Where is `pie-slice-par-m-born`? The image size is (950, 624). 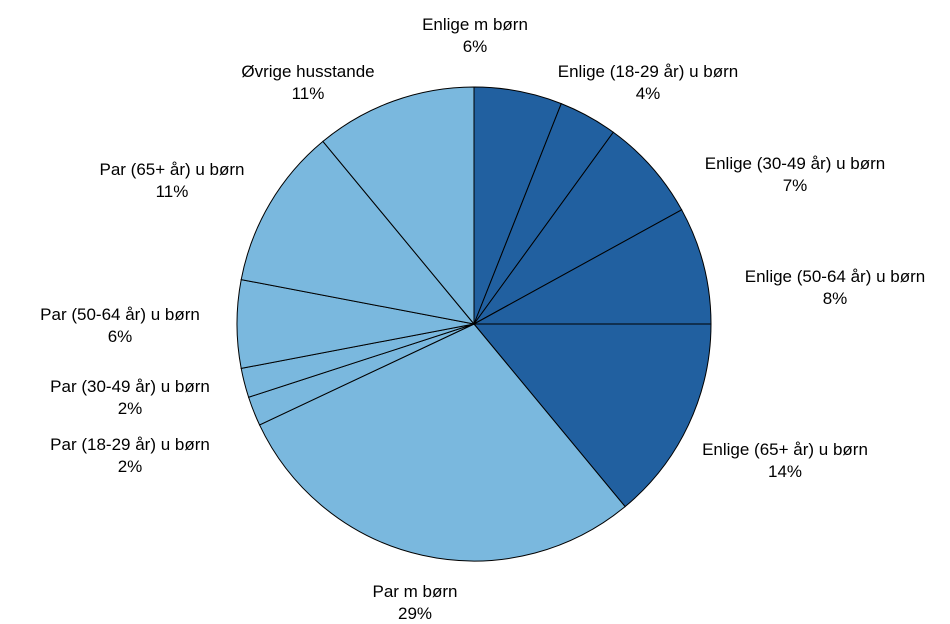 pie-slice-par-m-born is located at coordinates (442, 442).